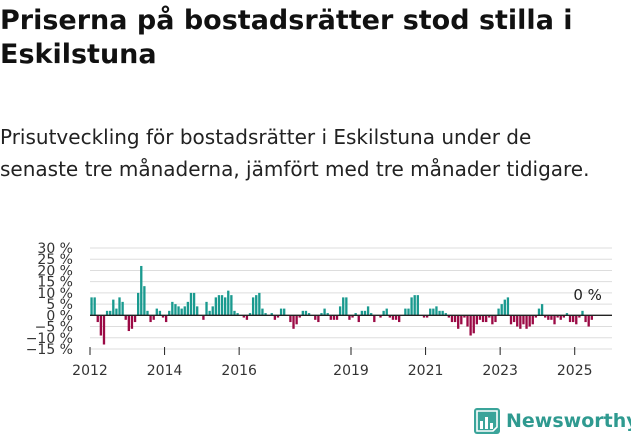 This screenshot has height=439, width=631. Describe the element at coordinates (575, 369) in the screenshot. I see `x-tick-label: 2025` at that location.